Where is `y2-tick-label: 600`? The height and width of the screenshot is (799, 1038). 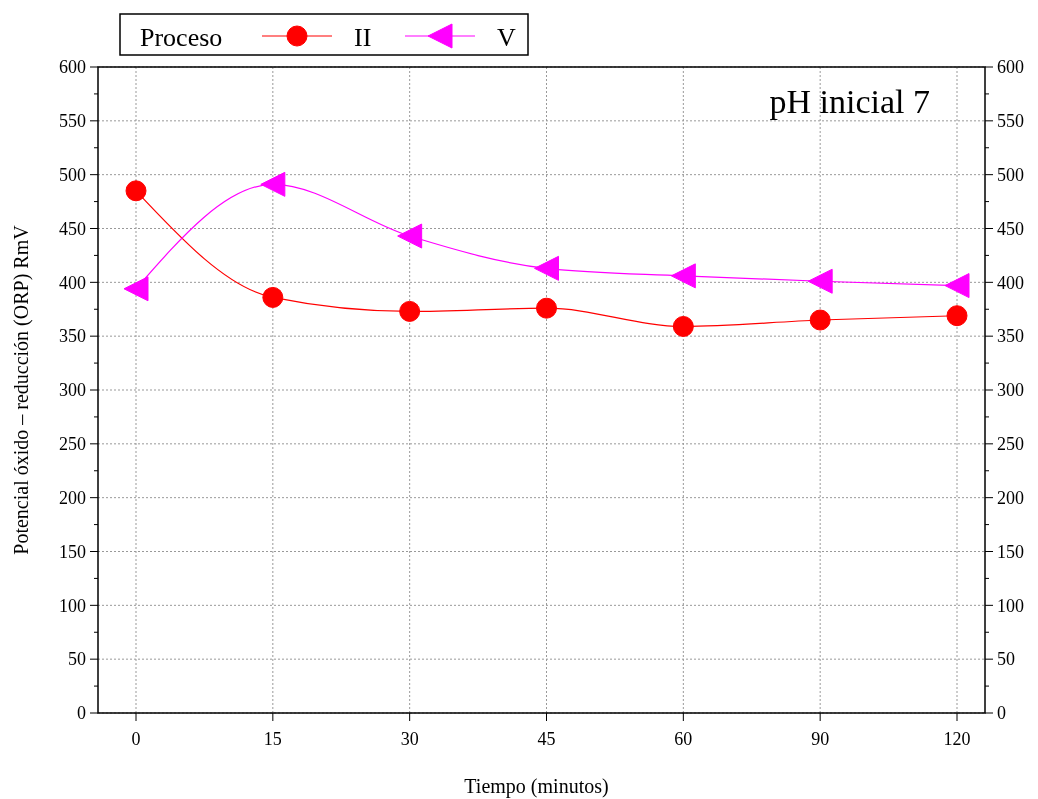
y2-tick-label: 600 is located at coordinates (1010, 67).